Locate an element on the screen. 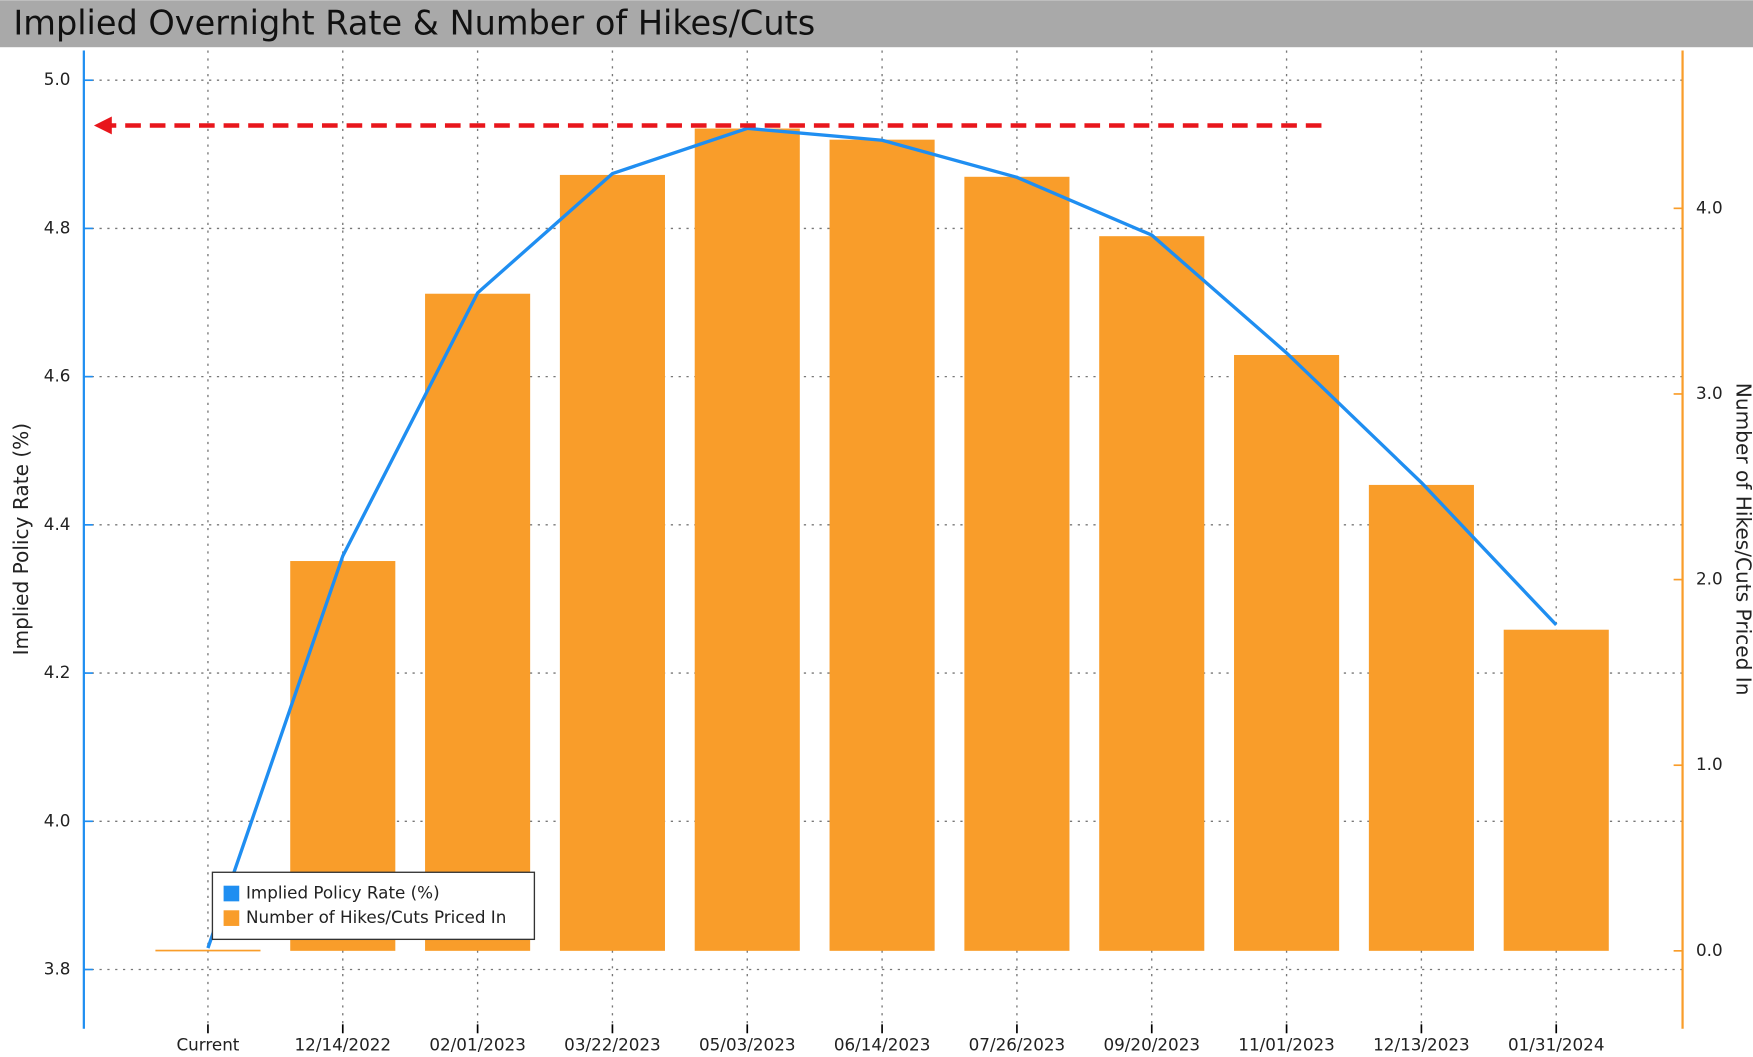 The height and width of the screenshot is (1057, 1753). y-axis-label: Implied Policy Rate (%) is located at coordinates (21, 539).